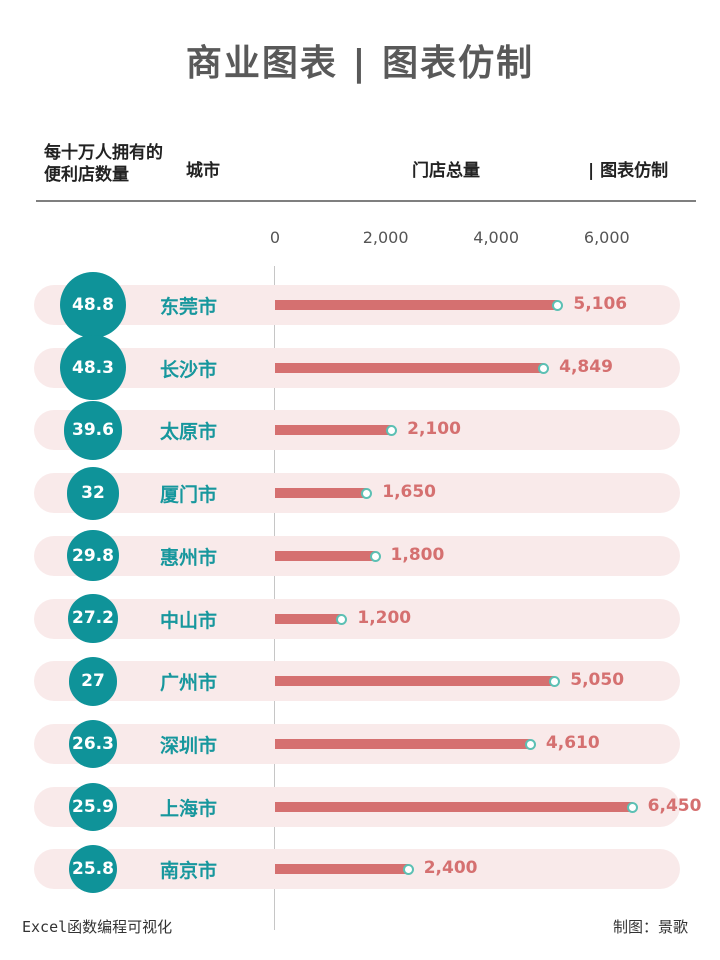 This screenshot has width=720, height=960. I want to click on row-background, so click(357, 618).